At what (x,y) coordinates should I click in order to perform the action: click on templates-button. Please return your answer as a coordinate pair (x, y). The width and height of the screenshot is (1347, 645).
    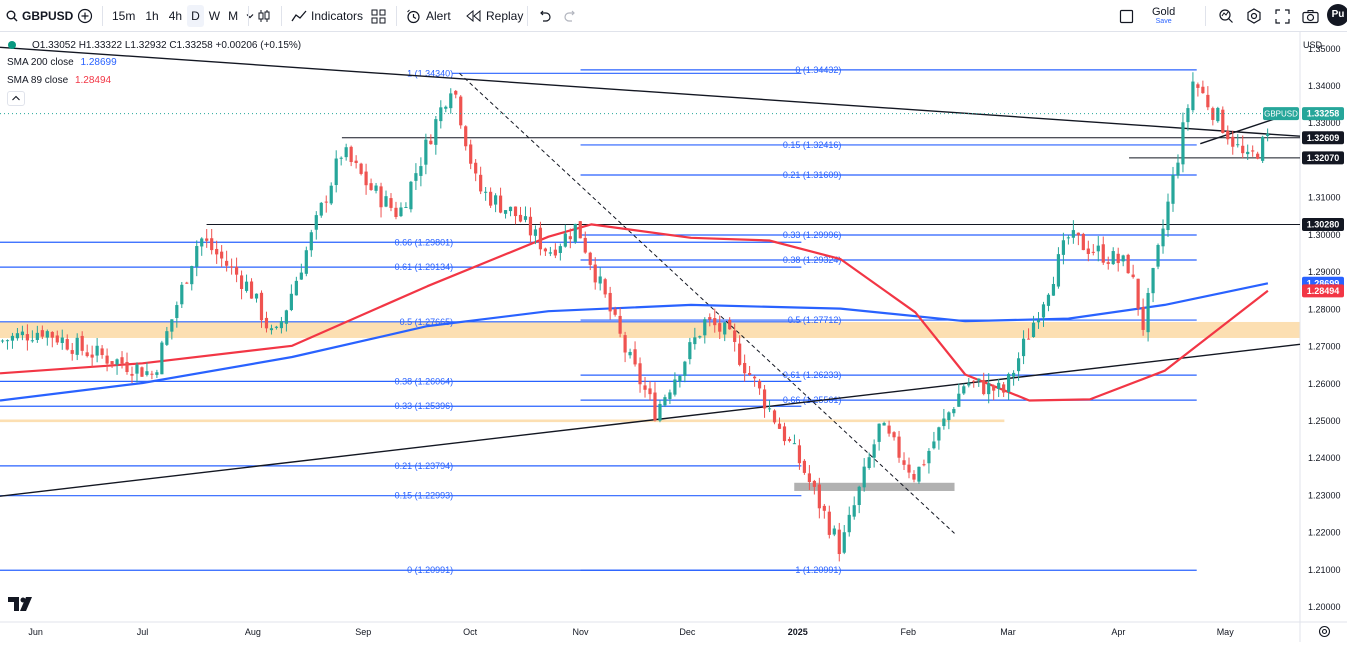
    Looking at the image, I should click on (378, 16).